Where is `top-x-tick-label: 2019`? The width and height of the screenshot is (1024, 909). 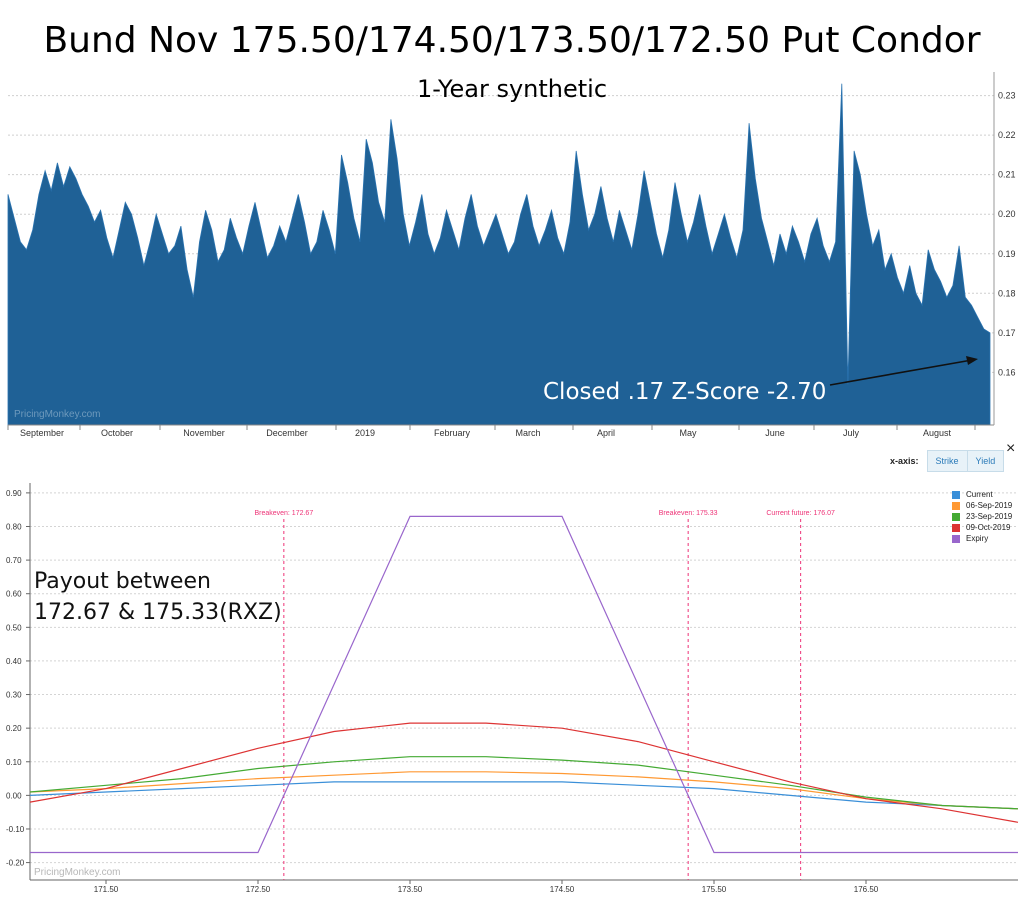
top-x-tick-label: 2019 is located at coordinates (365, 433).